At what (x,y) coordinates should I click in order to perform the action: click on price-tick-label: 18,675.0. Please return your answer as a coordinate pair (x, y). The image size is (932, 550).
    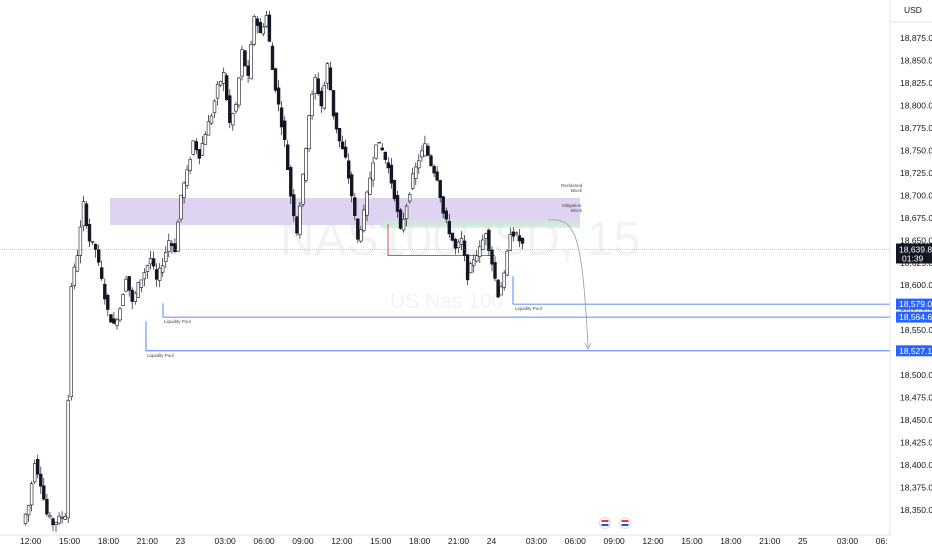
    Looking at the image, I should click on (916, 218).